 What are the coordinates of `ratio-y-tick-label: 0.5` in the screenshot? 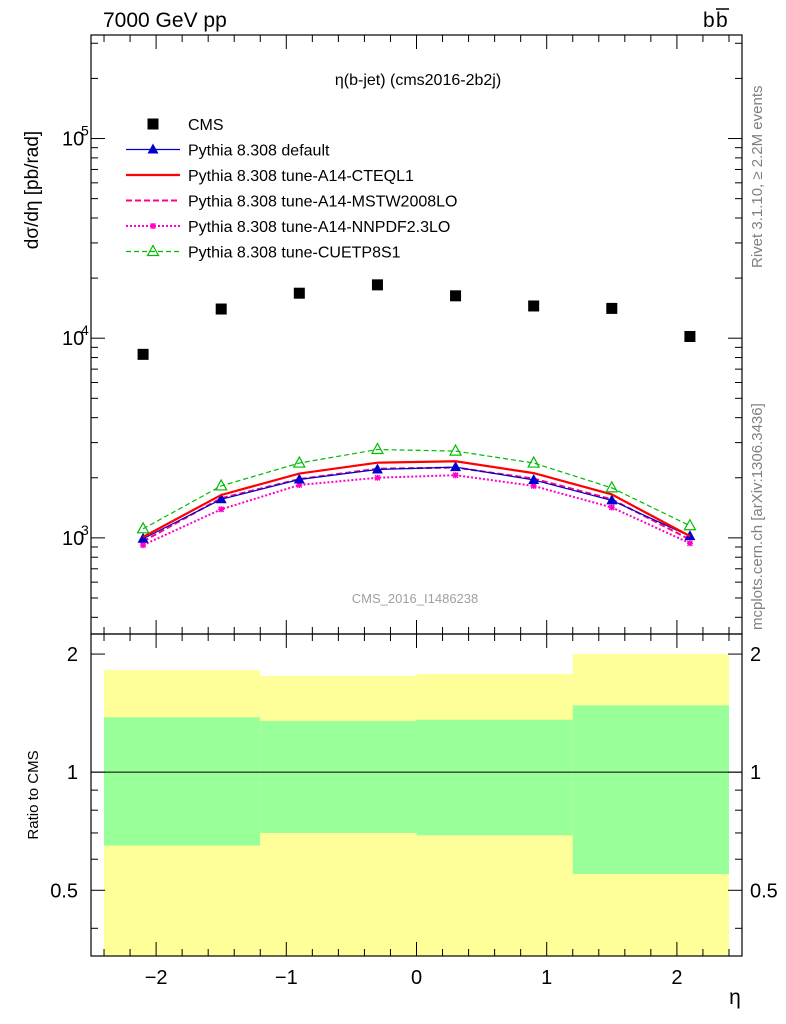 It's located at (64, 891).